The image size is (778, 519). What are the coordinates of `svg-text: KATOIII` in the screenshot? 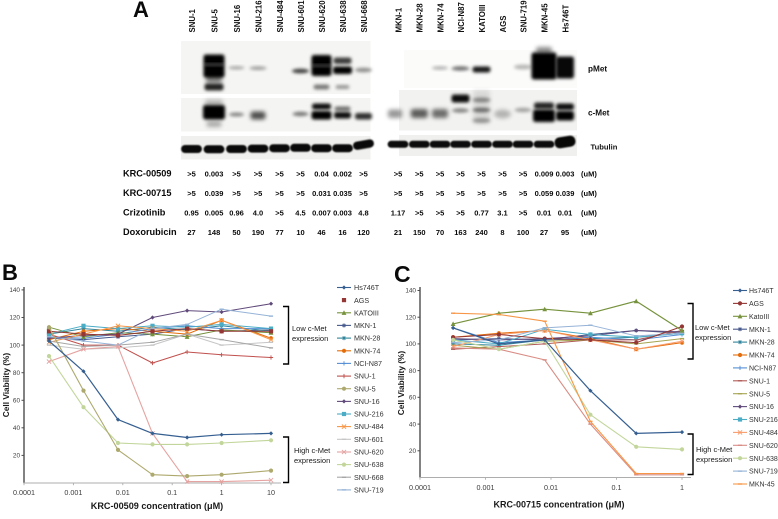 It's located at (482, 19).